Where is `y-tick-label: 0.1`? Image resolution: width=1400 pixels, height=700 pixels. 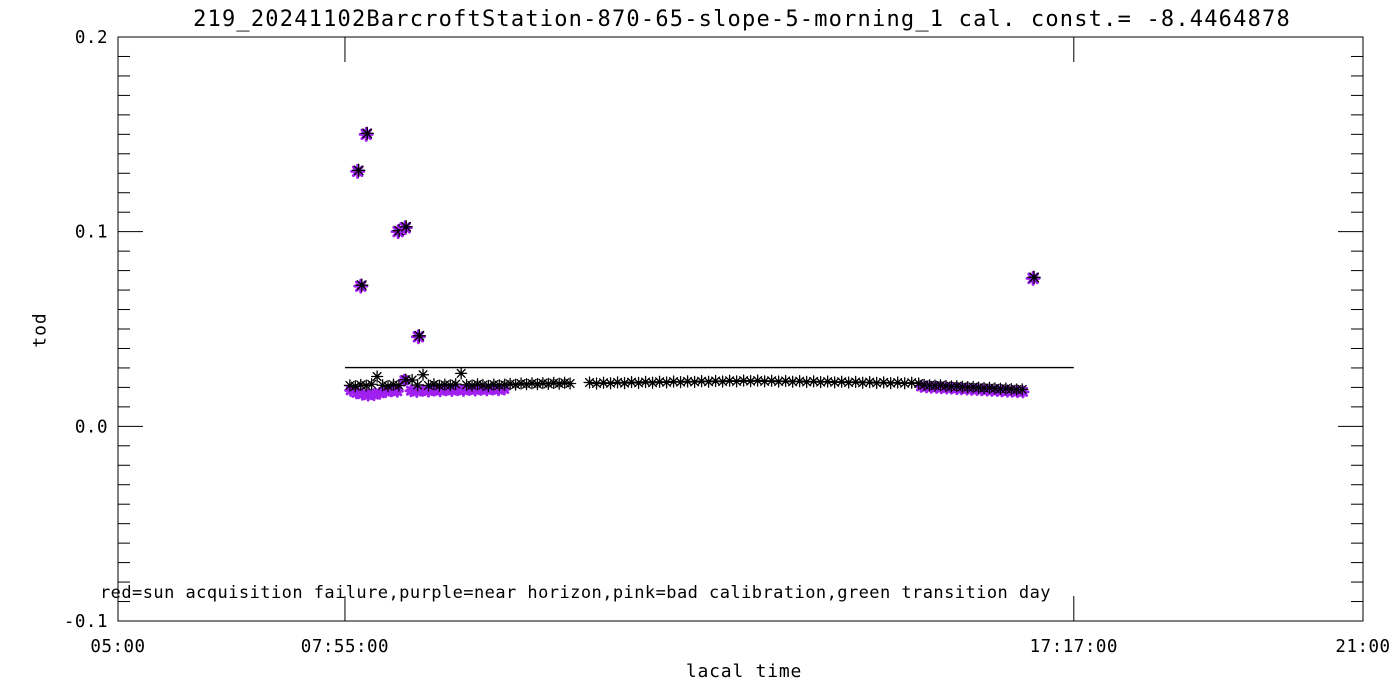
y-tick-label: 0.1 is located at coordinates (91, 233).